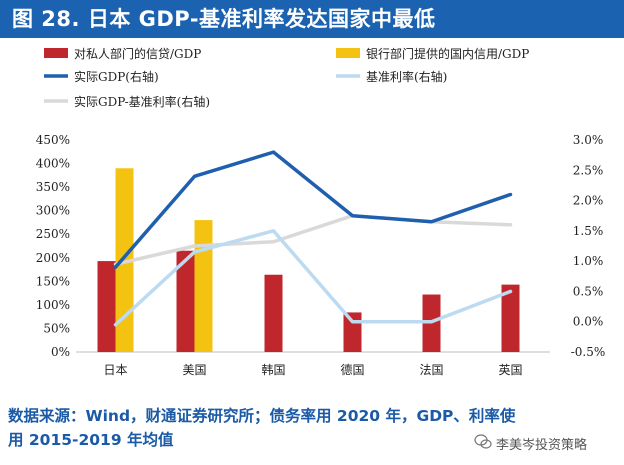 The height and width of the screenshot is (465, 624). What do you see at coordinates (588, 322) in the screenshot?
I see `right-tick-label: 0.0%` at bounding box center [588, 322].